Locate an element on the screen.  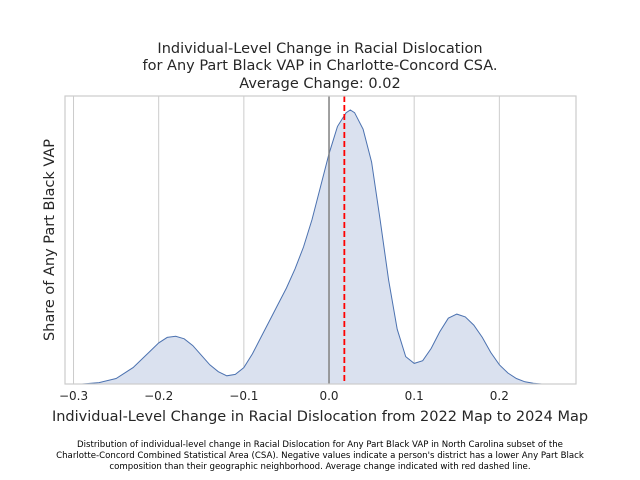
x-axis-ticks: −0.3 −0.2 −0.1 0.0 0.1 0.2 is located at coordinates (284, 396).